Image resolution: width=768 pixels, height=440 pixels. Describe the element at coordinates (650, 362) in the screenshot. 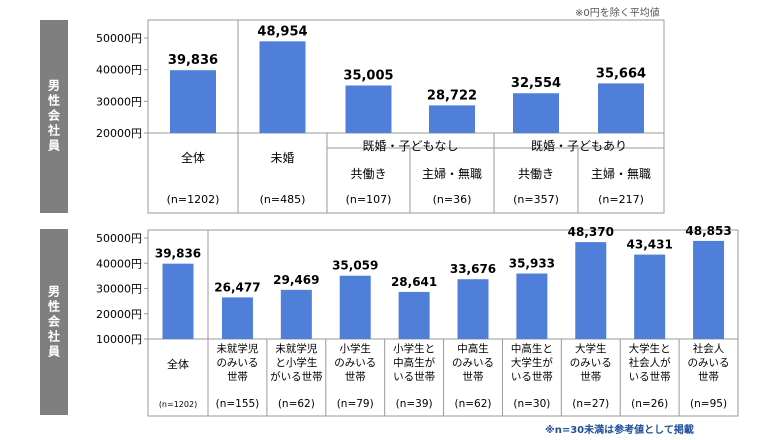

I see `bottom-category-label: 社会人が` at that location.